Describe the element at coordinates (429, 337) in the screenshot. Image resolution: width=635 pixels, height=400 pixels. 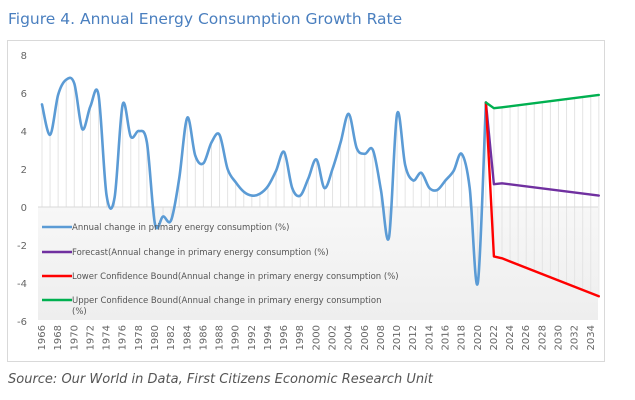
I see `x-tick-label: 2014` at that location.